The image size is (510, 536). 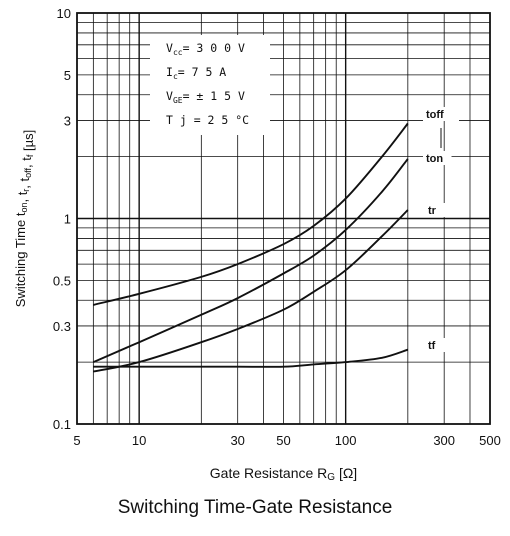 What do you see at coordinates (139, 440) in the screenshot?
I see `x-tick-label: 10` at bounding box center [139, 440].